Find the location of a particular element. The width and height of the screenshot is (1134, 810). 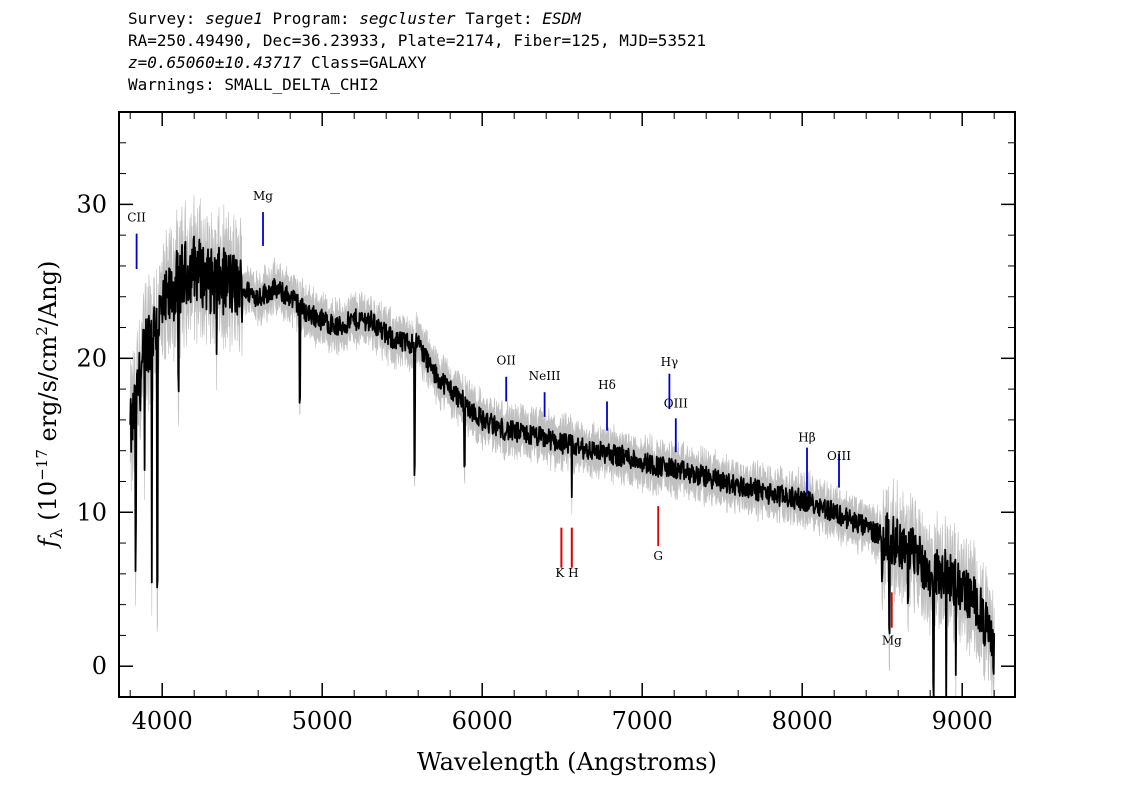

y-tick-label-20: 20 is located at coordinates (91, 358).